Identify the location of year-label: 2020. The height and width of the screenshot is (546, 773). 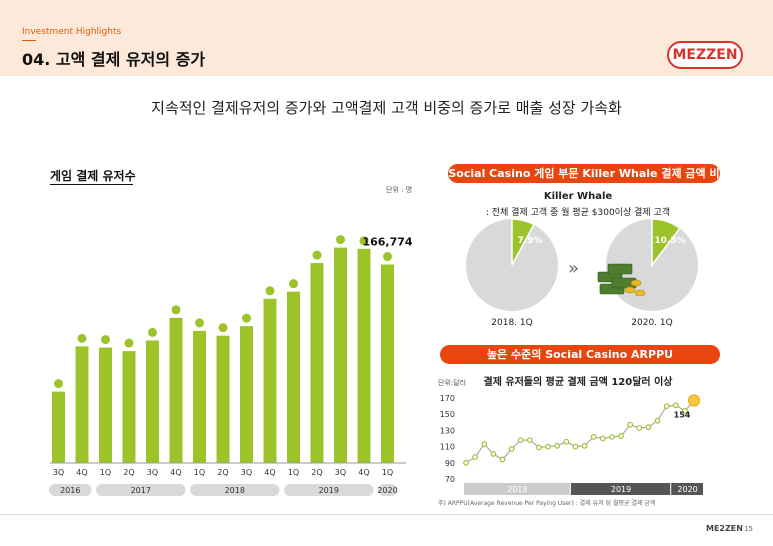
(387, 490).